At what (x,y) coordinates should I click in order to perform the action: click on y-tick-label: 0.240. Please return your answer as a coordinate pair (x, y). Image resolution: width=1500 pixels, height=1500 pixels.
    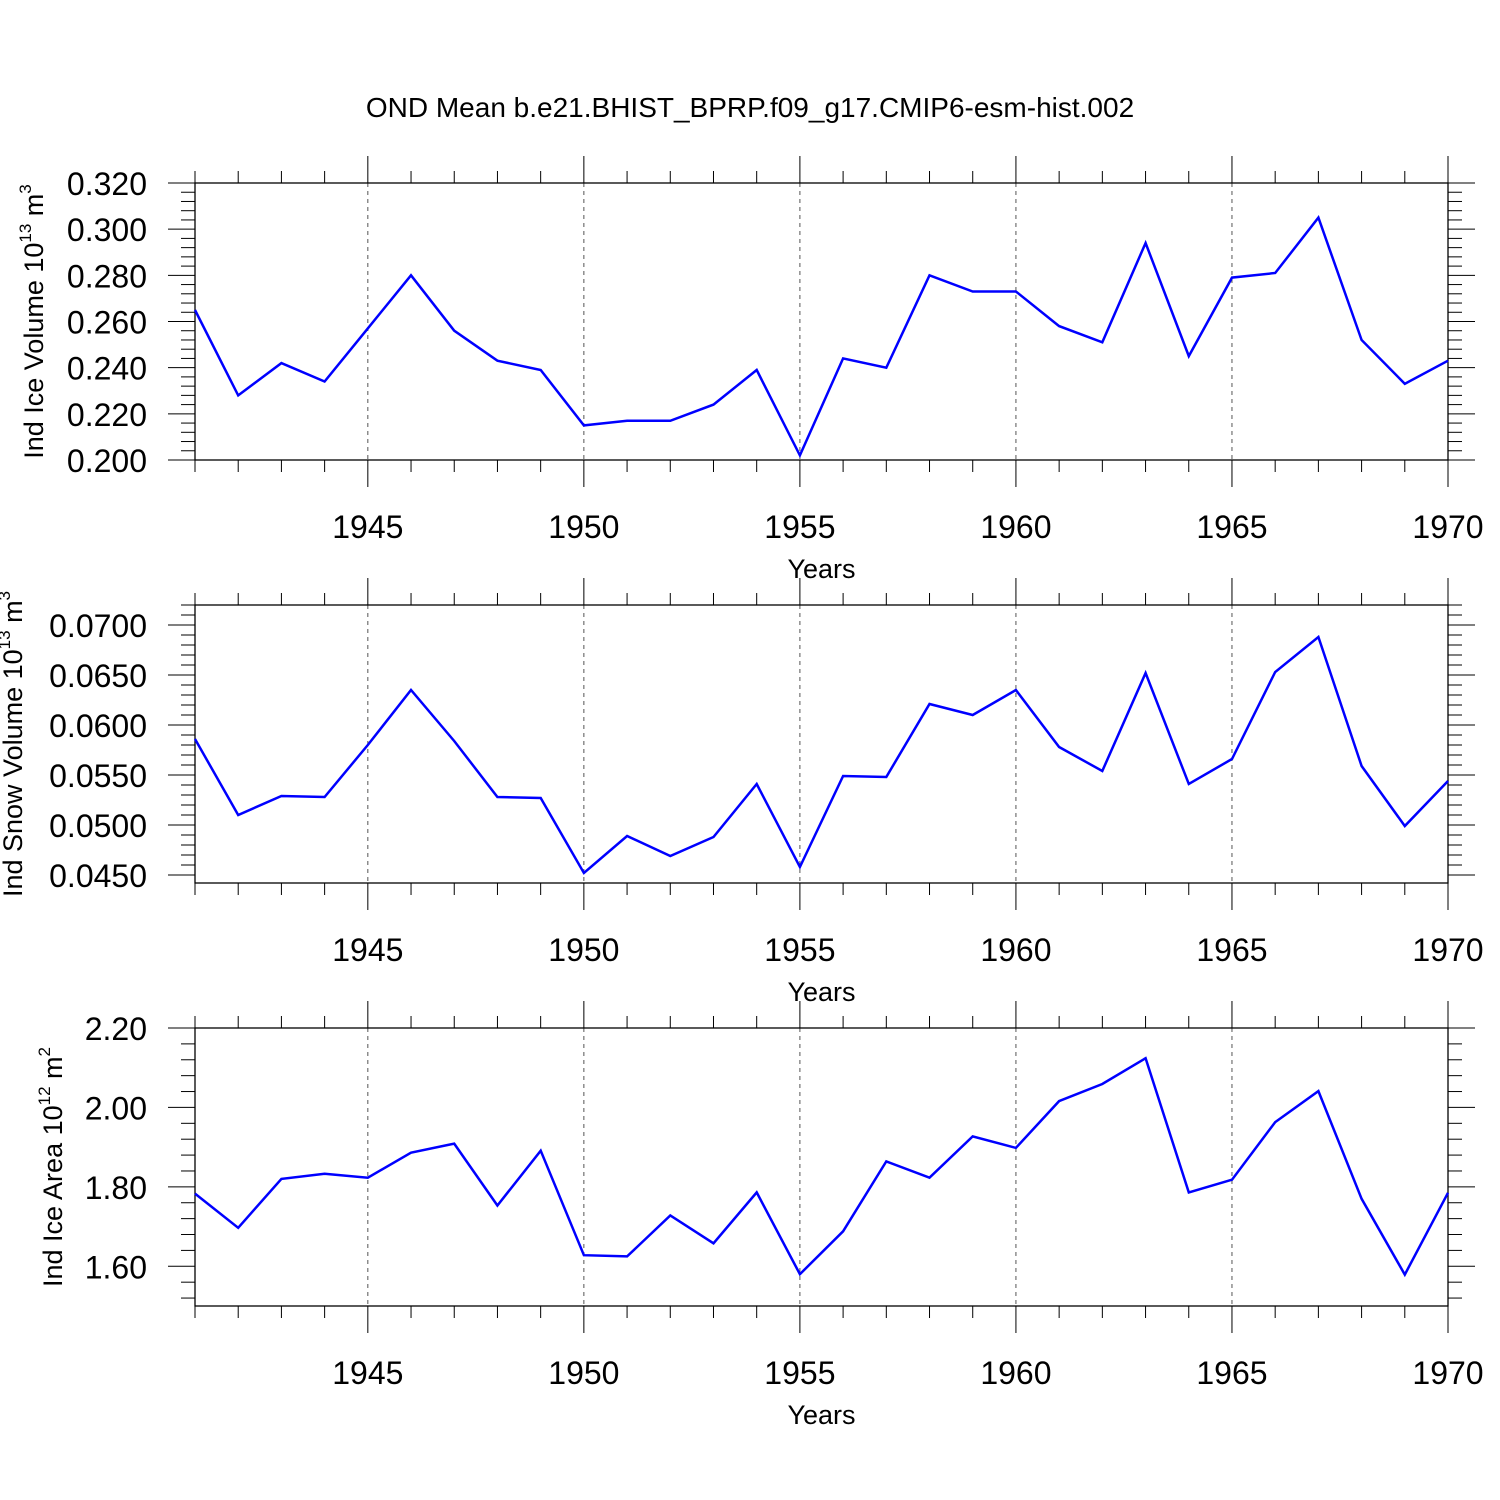
    Looking at the image, I should click on (107, 369).